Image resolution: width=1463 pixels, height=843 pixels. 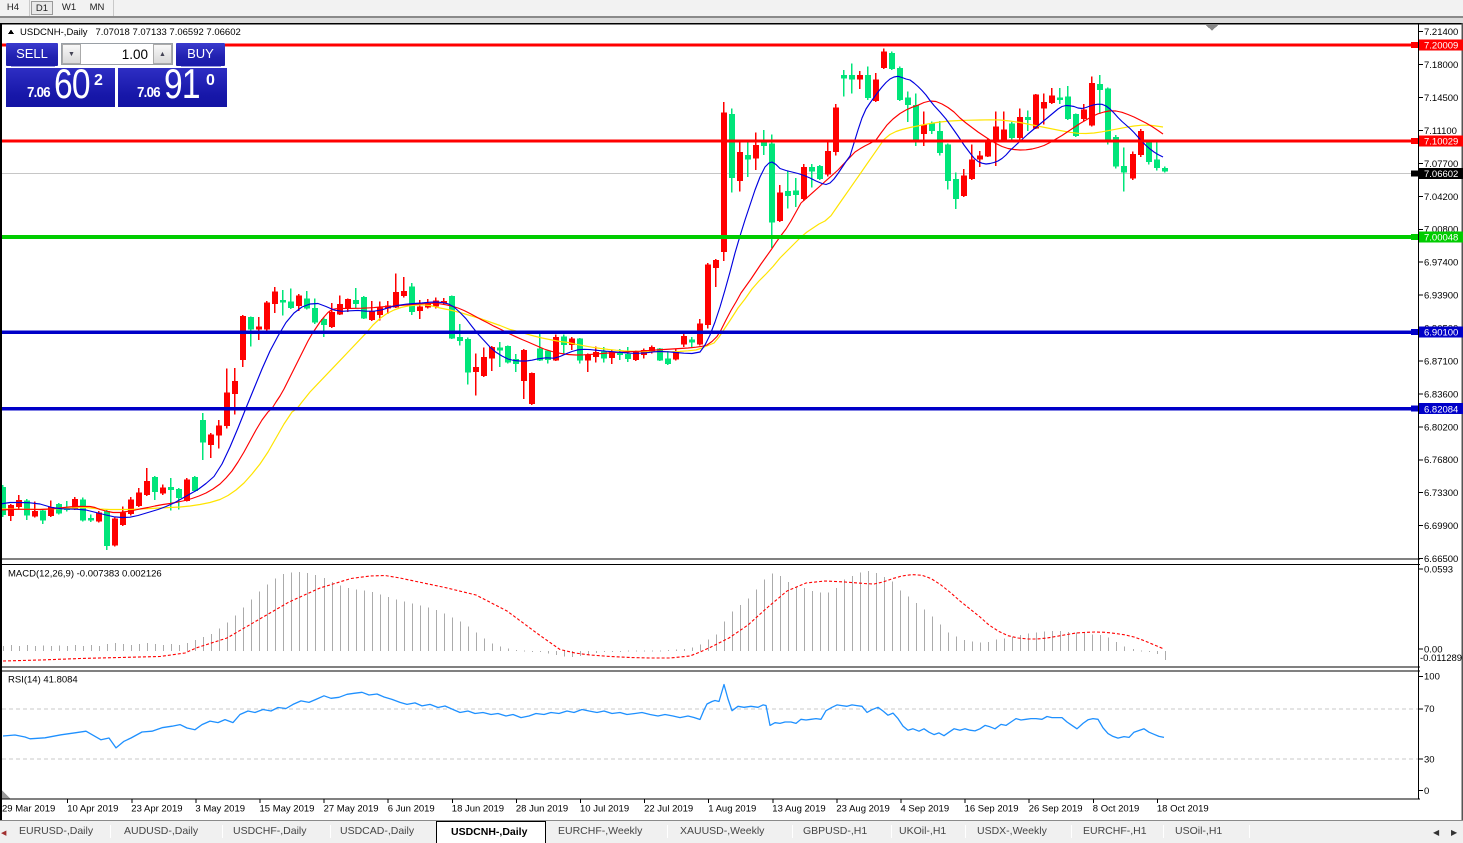 I want to click on svg-text: 8 Oct 2019, so click(x=1116, y=809).